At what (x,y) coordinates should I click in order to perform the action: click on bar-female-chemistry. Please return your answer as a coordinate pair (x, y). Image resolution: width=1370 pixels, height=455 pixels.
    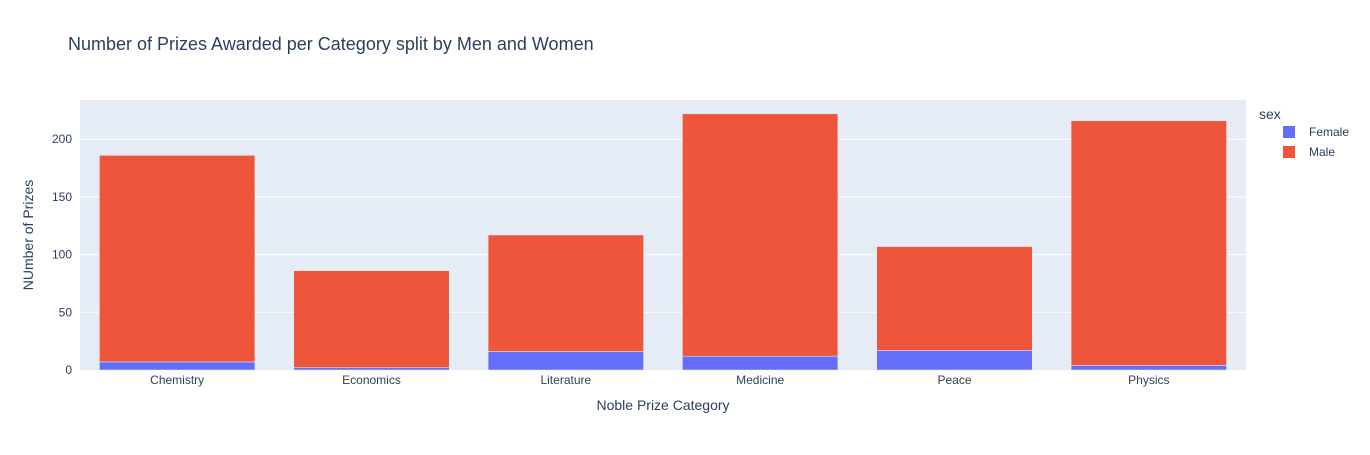
    Looking at the image, I should click on (177, 366).